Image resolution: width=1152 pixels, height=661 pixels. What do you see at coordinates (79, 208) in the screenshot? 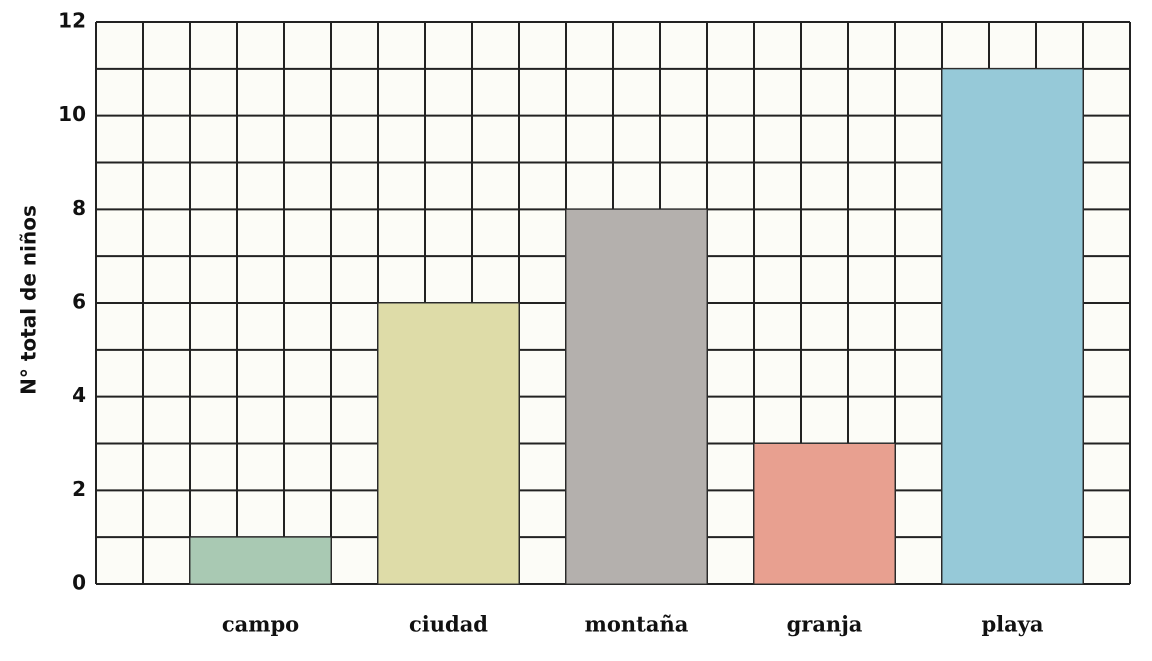
I see `y-tick-label: 8` at bounding box center [79, 208].